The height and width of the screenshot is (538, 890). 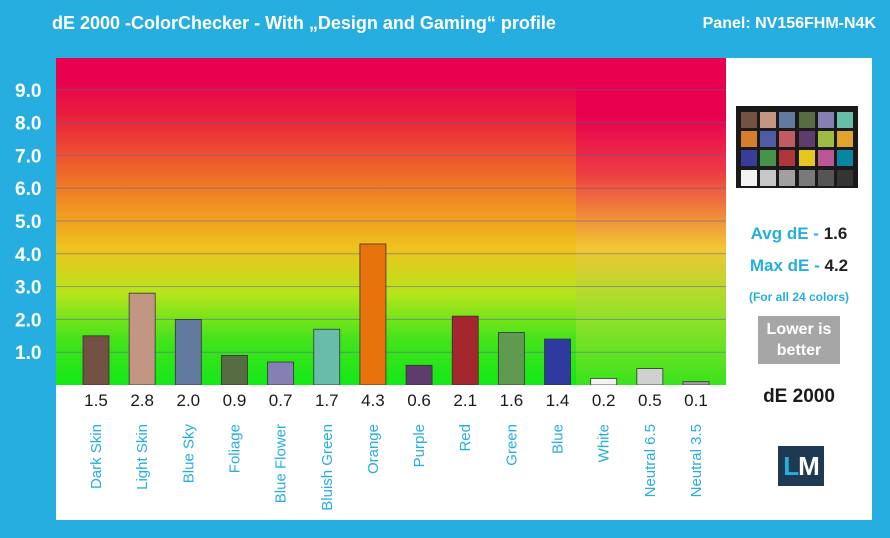 I want to click on y-tick-label: 1.0, so click(x=28, y=353).